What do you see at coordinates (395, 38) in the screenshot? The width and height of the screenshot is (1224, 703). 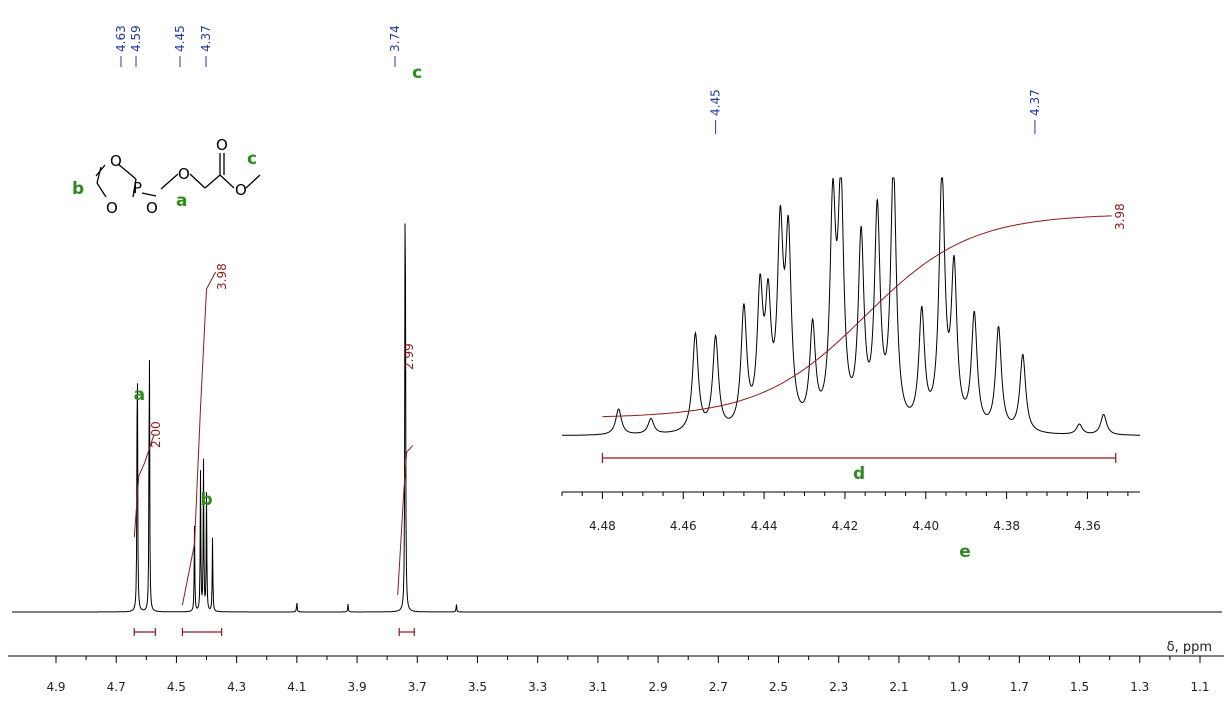 I see `main-peak-label-3-74: 3.74` at bounding box center [395, 38].